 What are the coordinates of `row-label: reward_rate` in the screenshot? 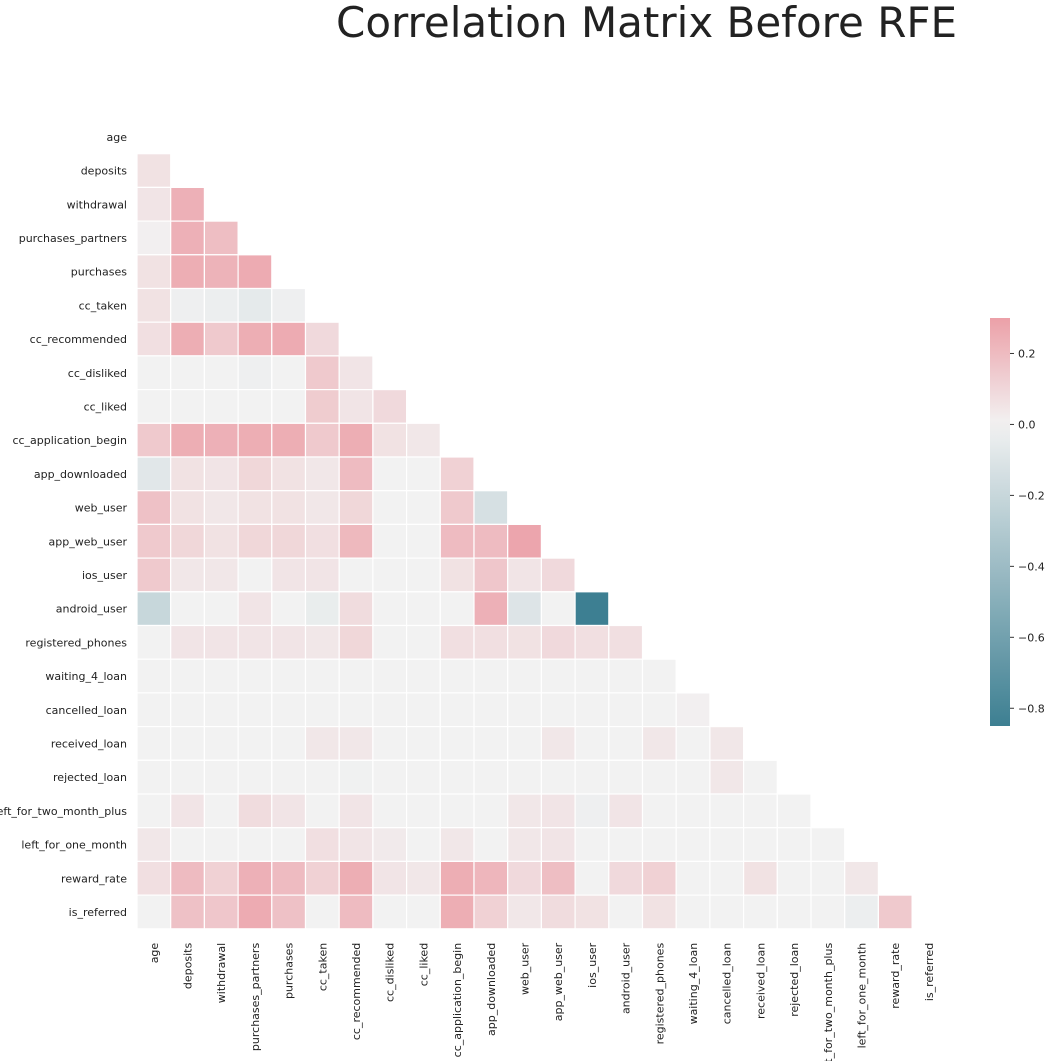 It's located at (94, 878).